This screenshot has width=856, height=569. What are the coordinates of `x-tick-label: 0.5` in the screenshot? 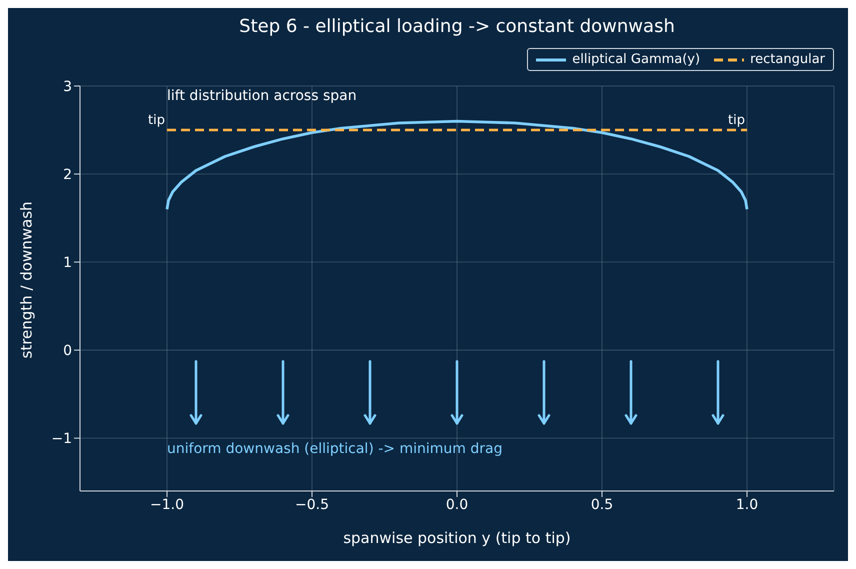 It's located at (602, 504).